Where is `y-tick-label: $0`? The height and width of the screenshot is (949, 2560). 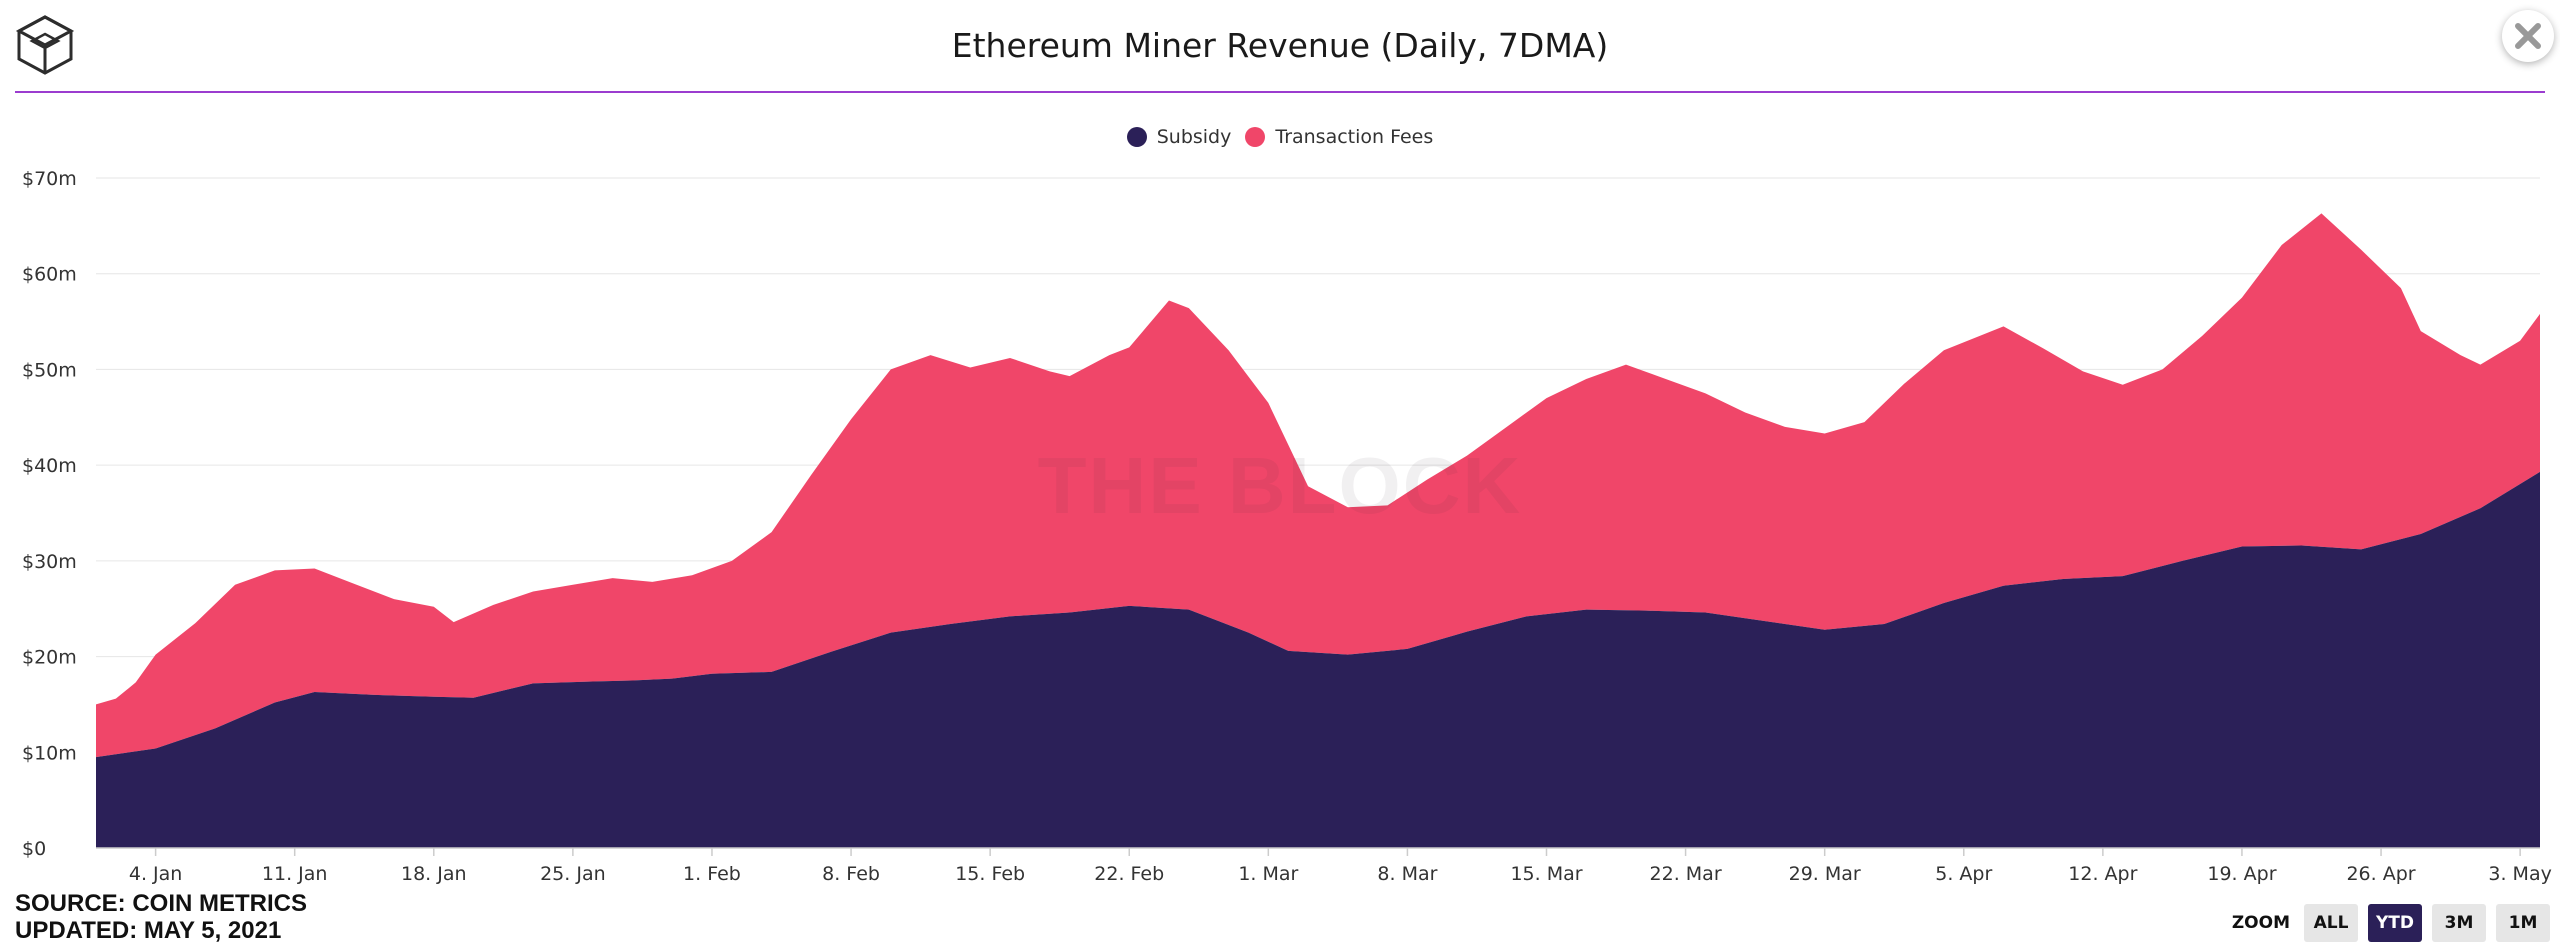 y-tick-label: $0 is located at coordinates (34, 849).